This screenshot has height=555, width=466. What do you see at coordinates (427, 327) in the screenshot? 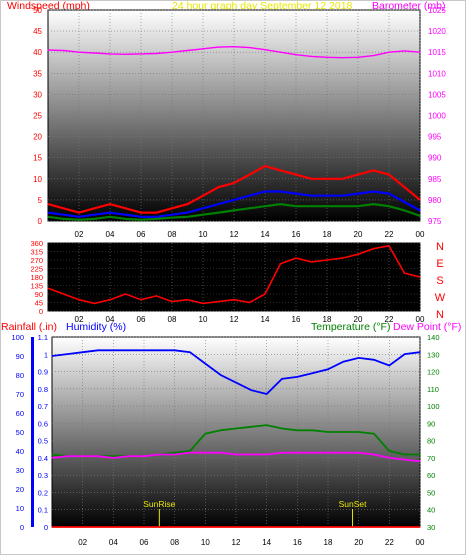
I see `dew-point-axis-title: Dew Point (°F)` at bounding box center [427, 327].